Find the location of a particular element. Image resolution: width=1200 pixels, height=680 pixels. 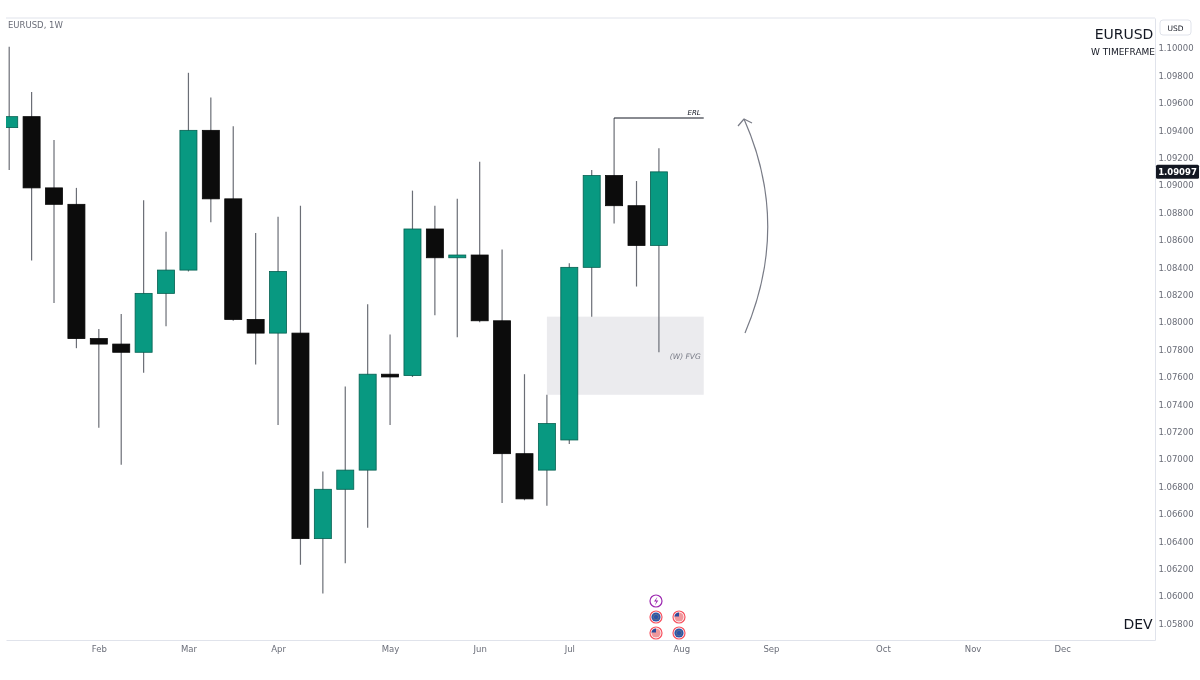

y-tick-label: 1.07800 is located at coordinates (1176, 349).